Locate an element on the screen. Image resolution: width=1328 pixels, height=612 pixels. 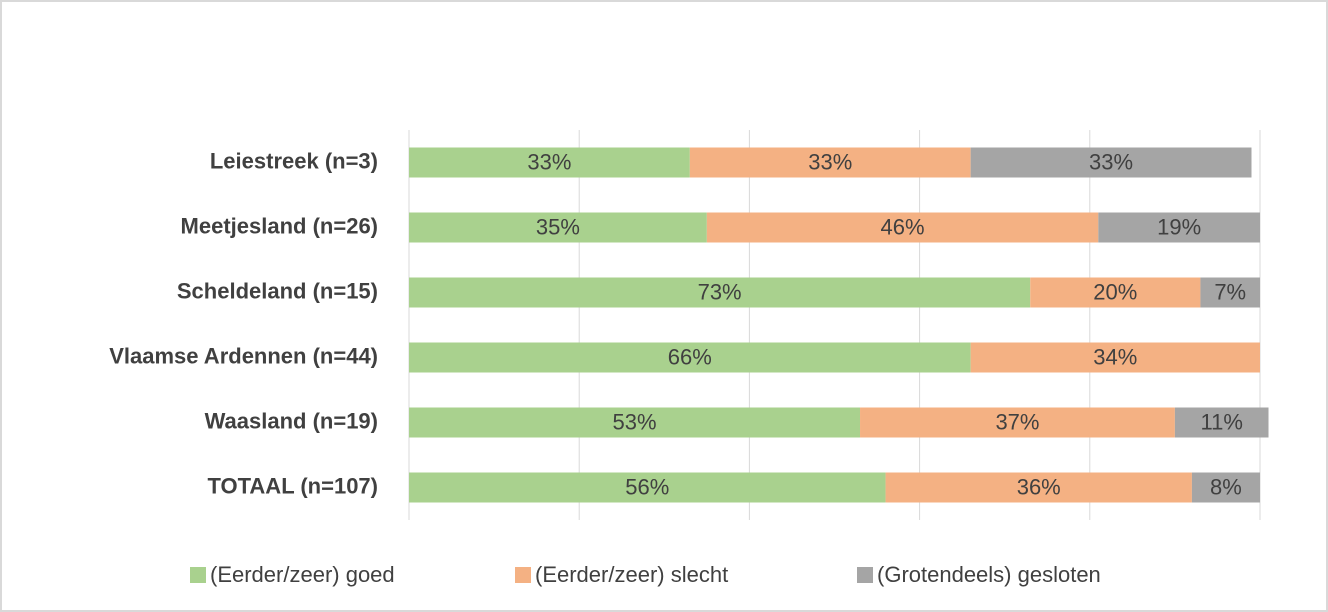
data-label: 11% is located at coordinates (1222, 421).